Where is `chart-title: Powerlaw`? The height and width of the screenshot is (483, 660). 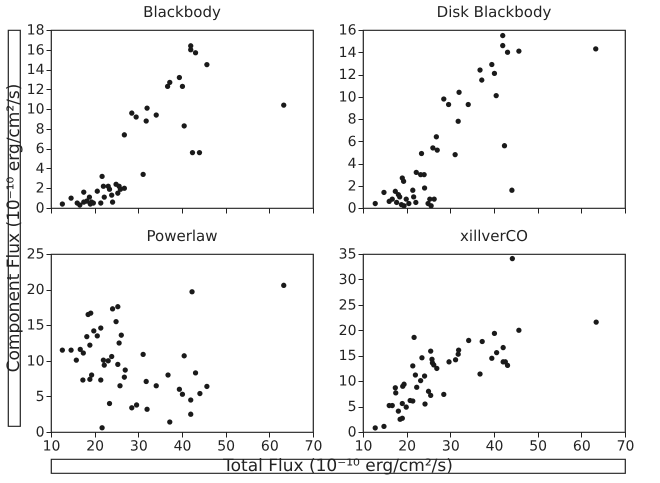 chart-title: Powerlaw is located at coordinates (182, 236).